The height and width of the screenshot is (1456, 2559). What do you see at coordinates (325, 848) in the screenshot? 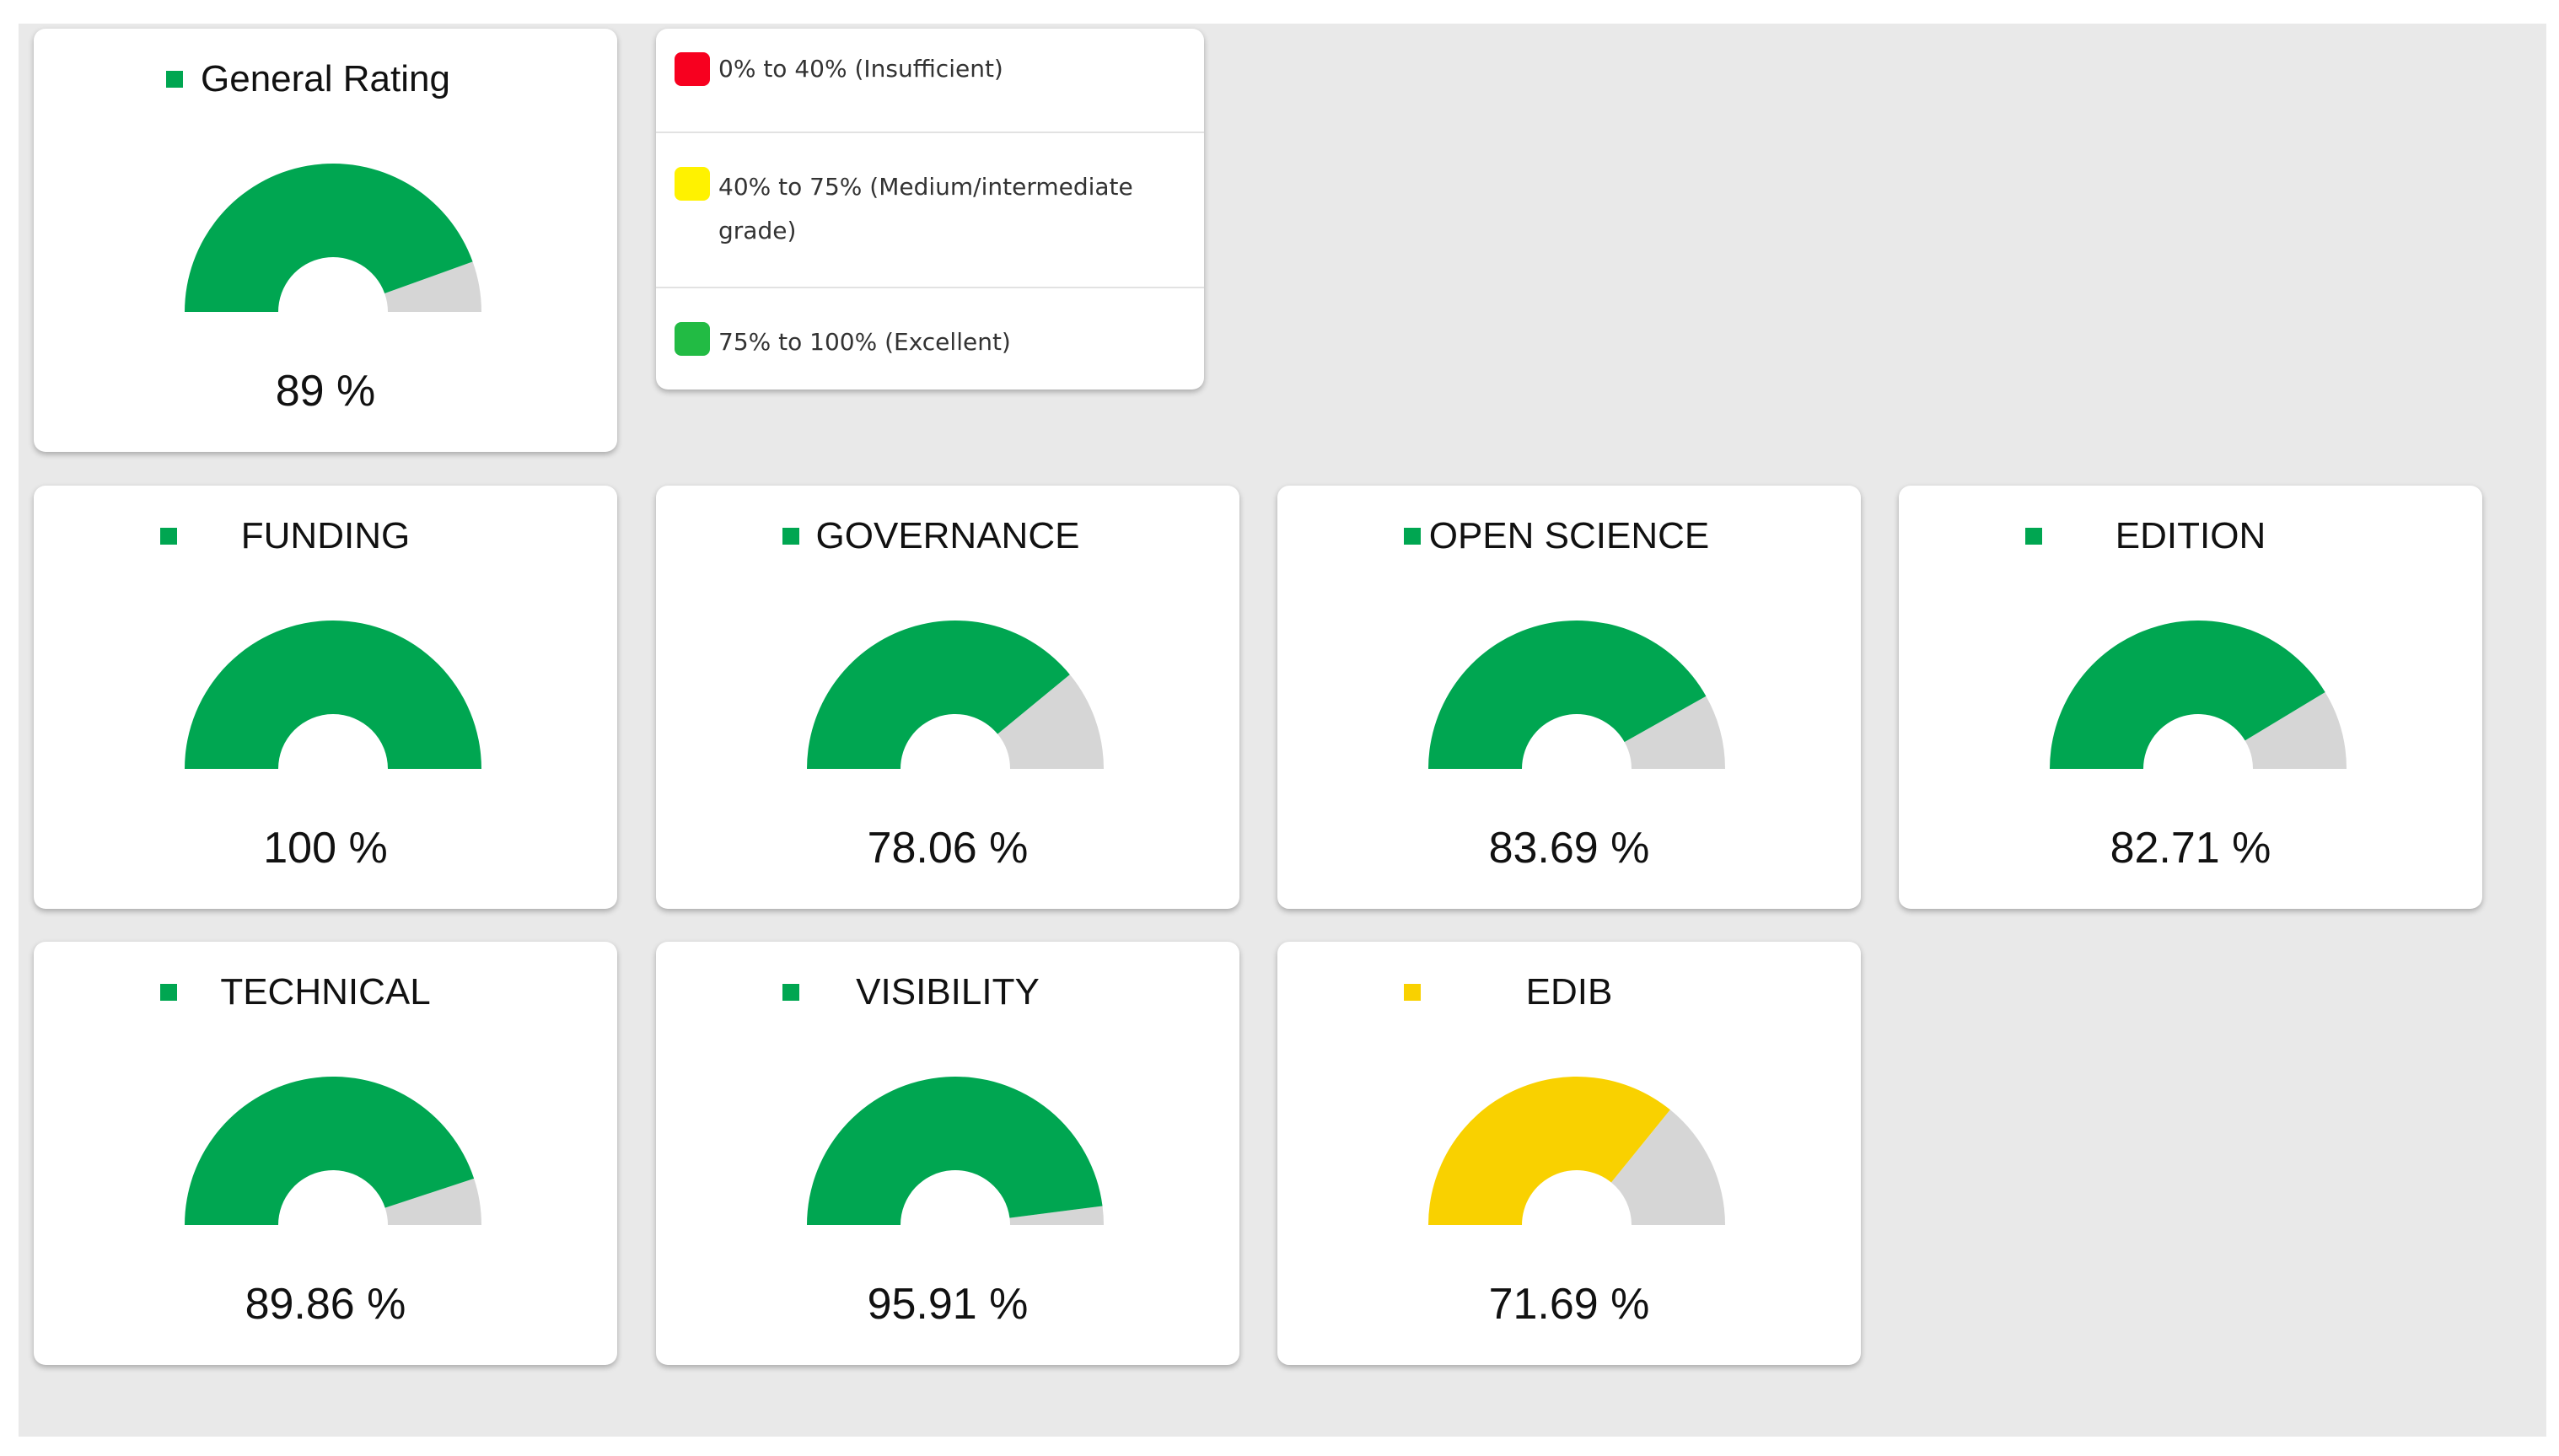
I see `gauge-value: 100 %` at bounding box center [325, 848].